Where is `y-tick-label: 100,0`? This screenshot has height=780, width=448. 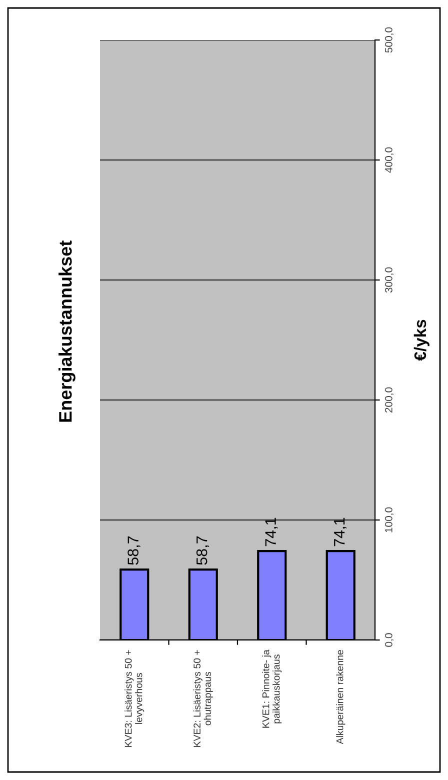 y-tick-label: 100,0 is located at coordinates (389, 519).